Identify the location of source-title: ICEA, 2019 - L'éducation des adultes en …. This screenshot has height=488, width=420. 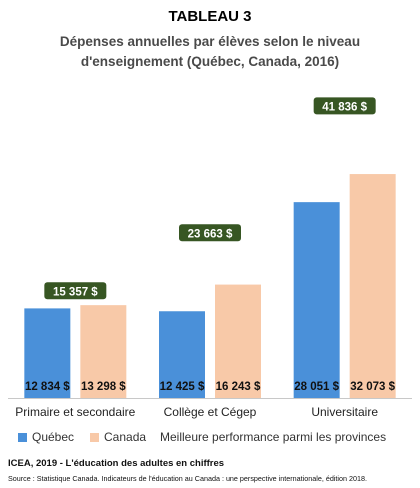
(116, 463).